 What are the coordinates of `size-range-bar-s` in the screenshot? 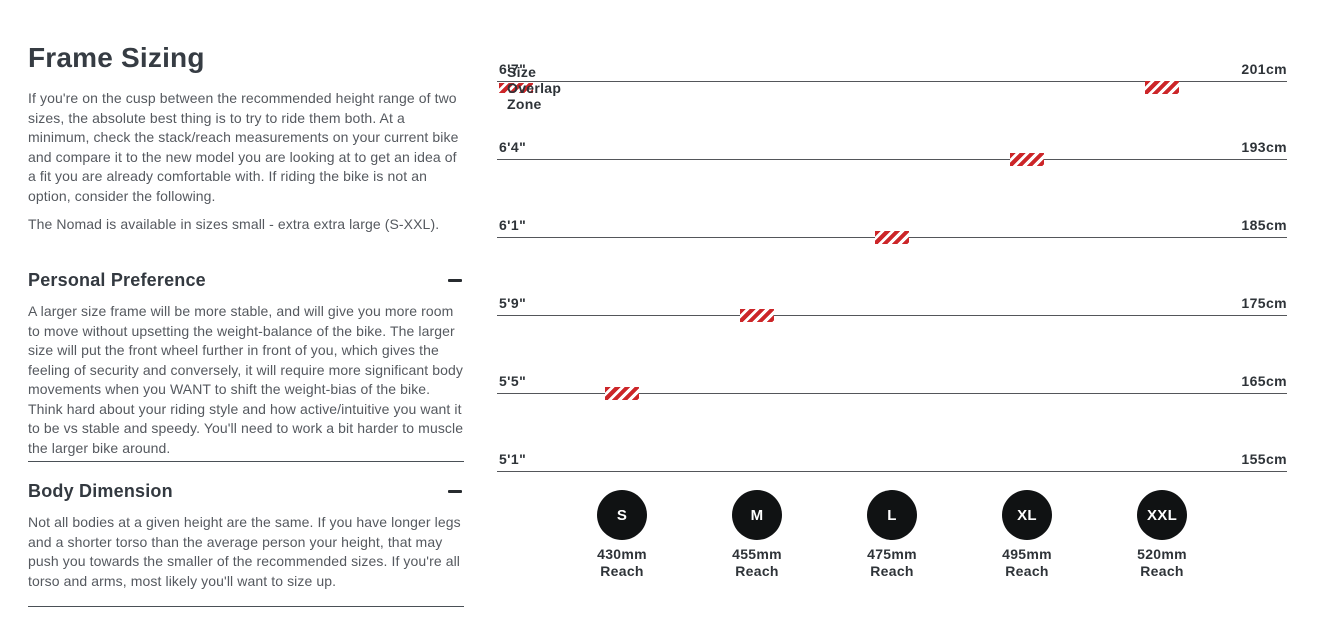 It's located at (622, 429).